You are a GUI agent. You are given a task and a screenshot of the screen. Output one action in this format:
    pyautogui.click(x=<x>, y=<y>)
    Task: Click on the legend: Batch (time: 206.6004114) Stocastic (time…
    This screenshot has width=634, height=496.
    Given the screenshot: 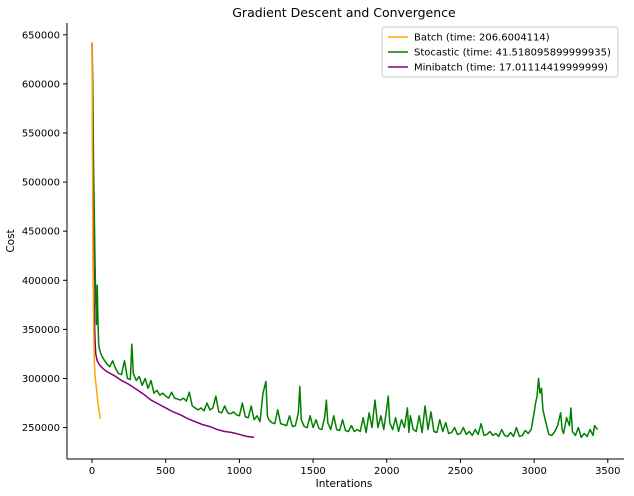 What is the action you would take?
    pyautogui.click(x=500, y=52)
    